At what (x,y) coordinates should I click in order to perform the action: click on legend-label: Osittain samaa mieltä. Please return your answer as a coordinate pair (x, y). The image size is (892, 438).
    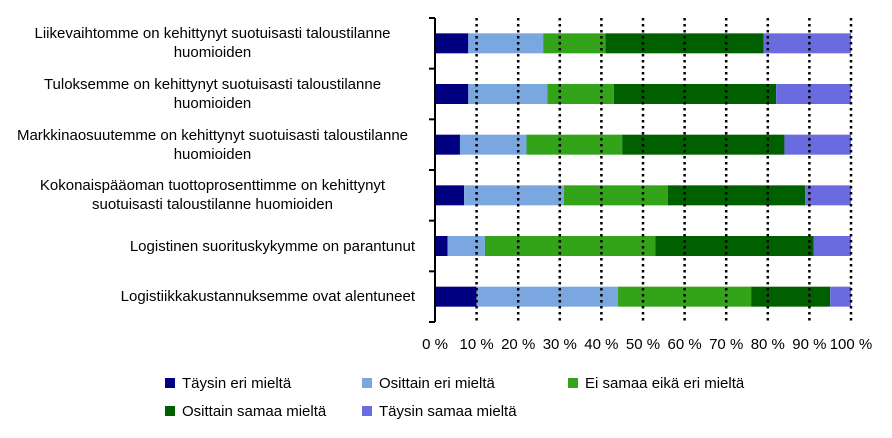
    Looking at the image, I should click on (254, 411).